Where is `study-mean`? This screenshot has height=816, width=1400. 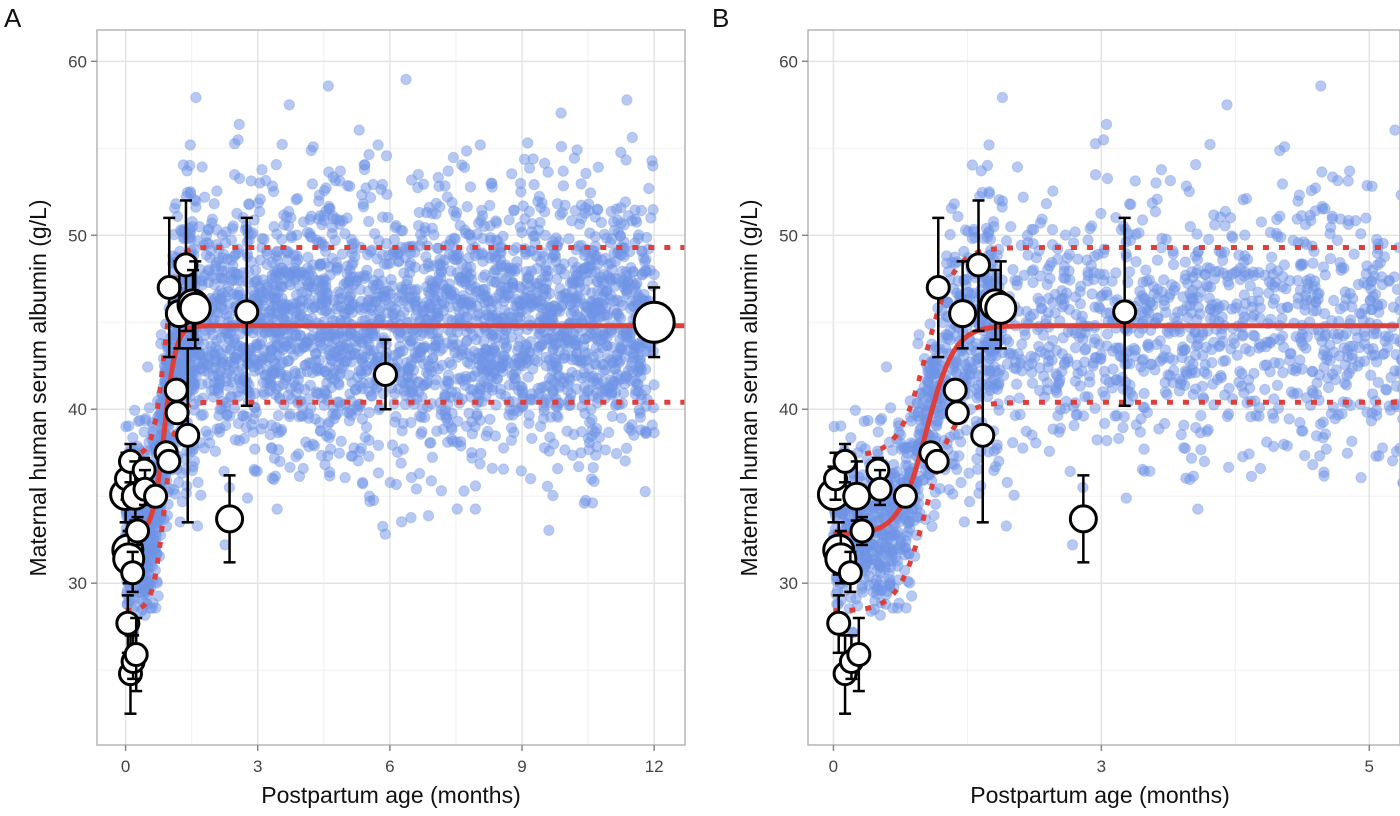 study-mean is located at coordinates (176, 390).